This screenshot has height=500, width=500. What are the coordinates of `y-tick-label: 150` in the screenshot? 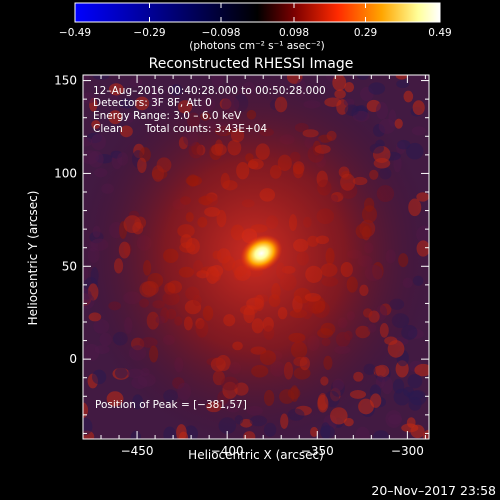 It's located at (65, 81).